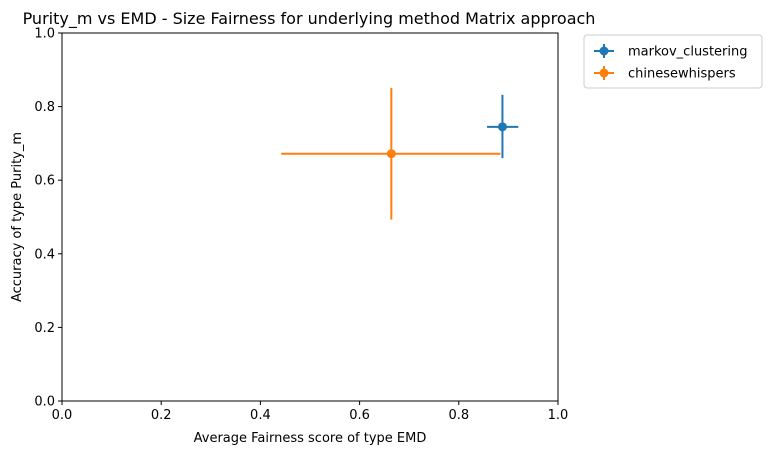  What do you see at coordinates (62, 415) in the screenshot?
I see `x-tick-label: 0.0` at bounding box center [62, 415].